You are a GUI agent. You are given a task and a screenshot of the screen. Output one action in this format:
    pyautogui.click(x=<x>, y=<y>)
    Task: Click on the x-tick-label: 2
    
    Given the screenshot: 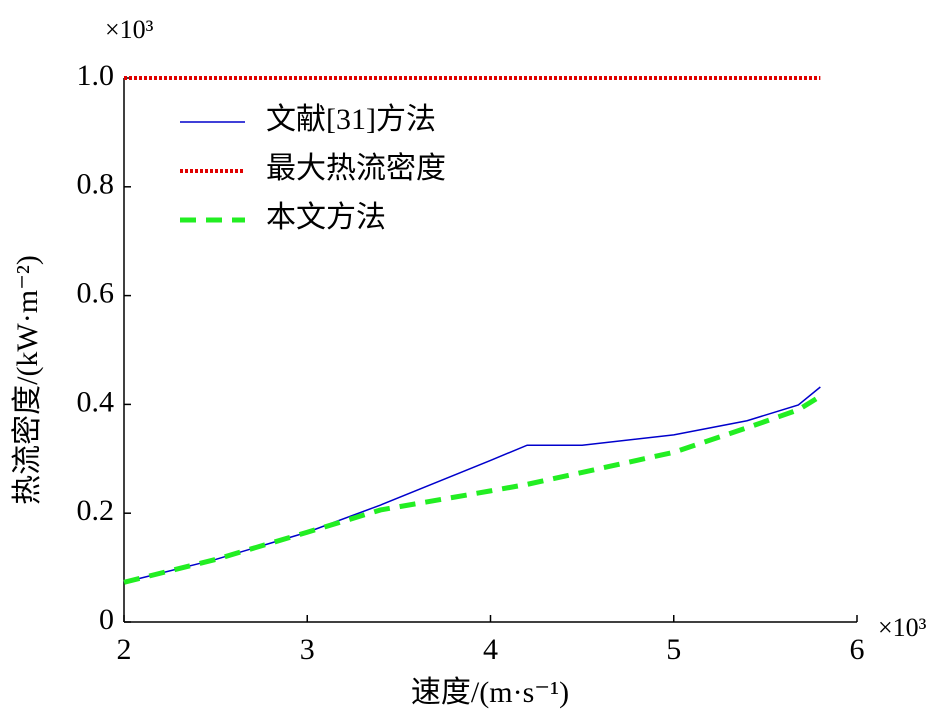 What is the action you would take?
    pyautogui.click(x=124, y=649)
    